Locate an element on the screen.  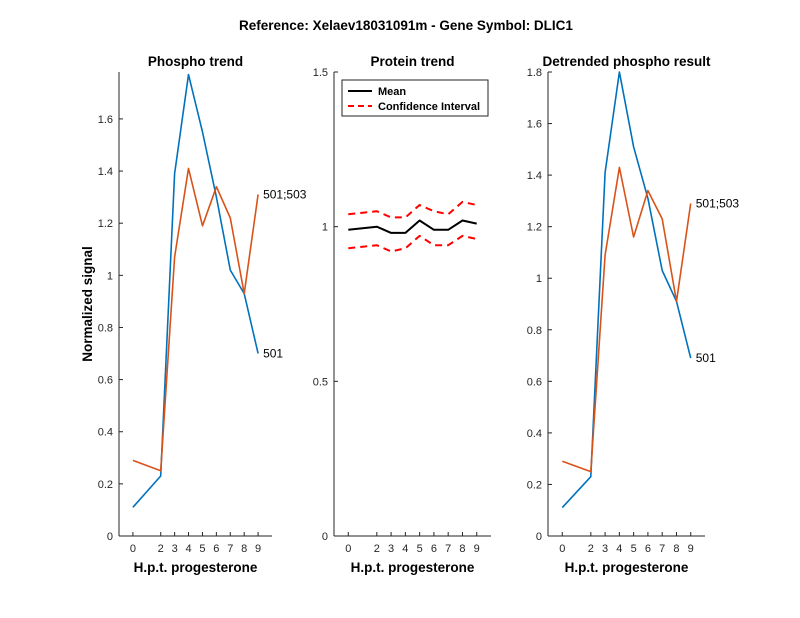
chart-title: Protein trend is located at coordinates (412, 61).